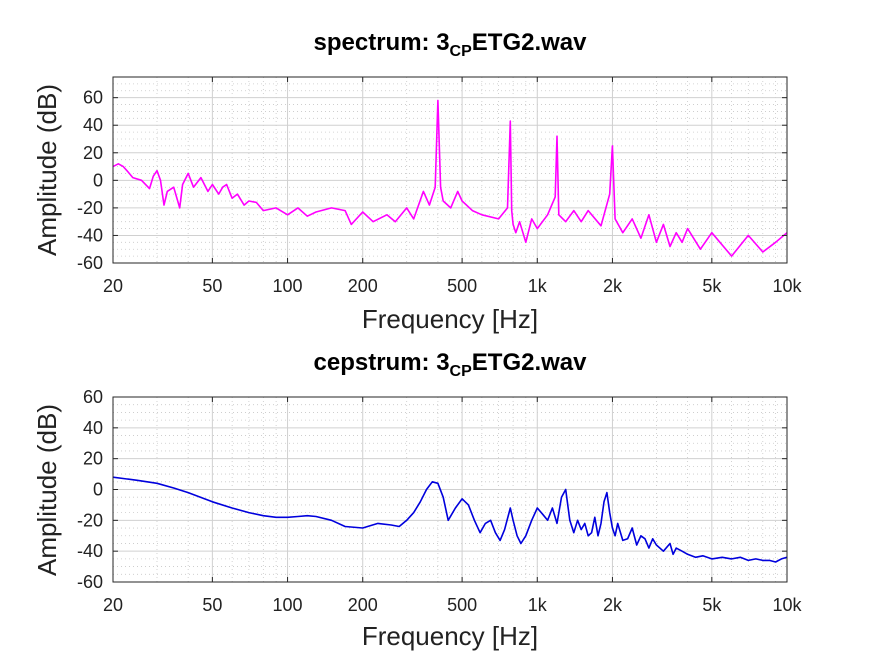 The width and height of the screenshot is (872, 654). I want to click on cepstrum-series-line, so click(450, 519).